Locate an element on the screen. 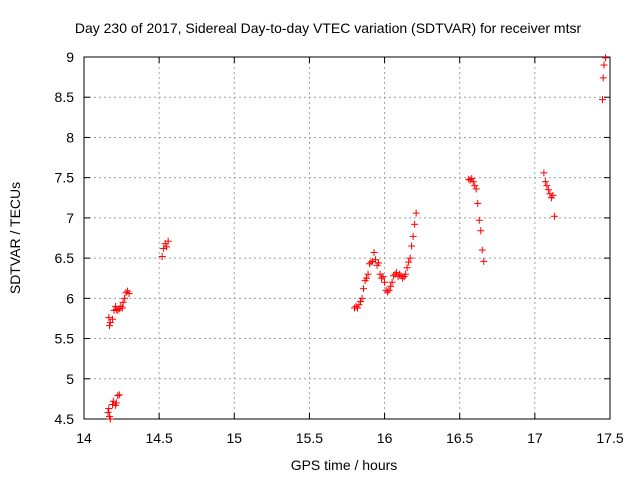  x-tick-label: 15 is located at coordinates (234, 438).